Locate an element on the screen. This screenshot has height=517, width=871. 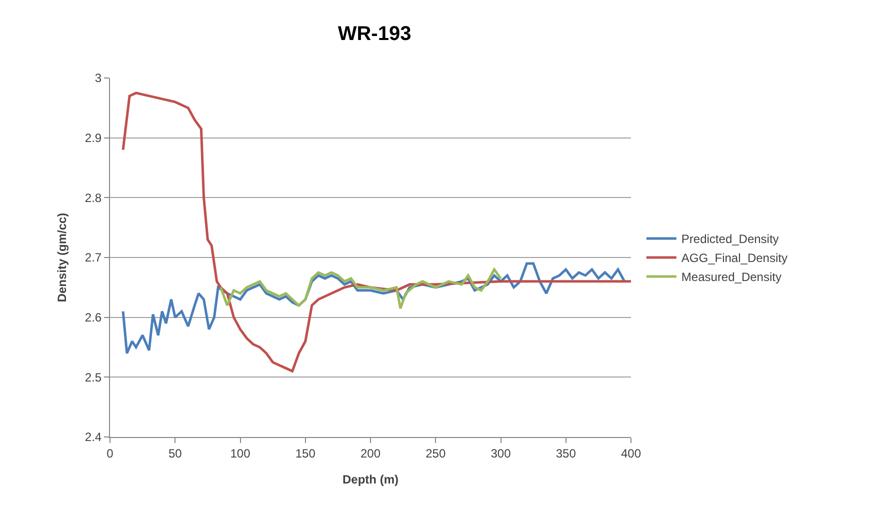
line-series is located at coordinates (360, 289).